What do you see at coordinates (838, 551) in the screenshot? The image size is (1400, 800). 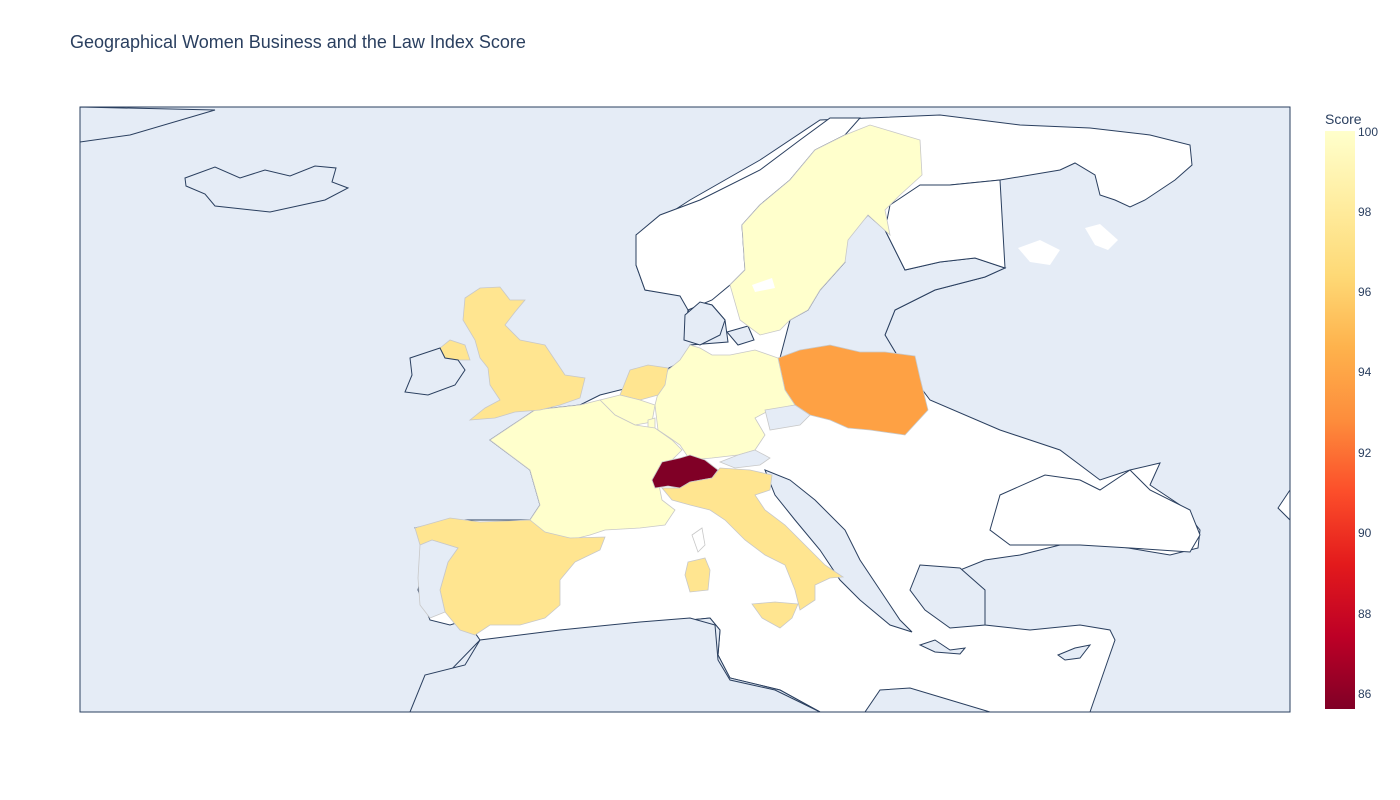 I see `adriatic-sea` at bounding box center [838, 551].